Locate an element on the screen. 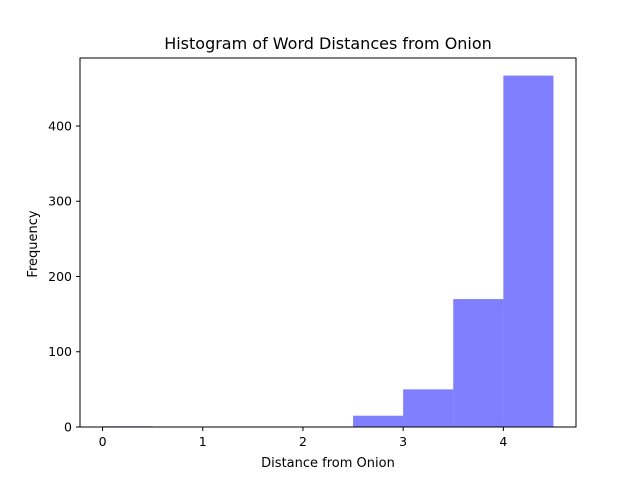 The image size is (640, 480). x-tick-label-4: 4 is located at coordinates (503, 441).